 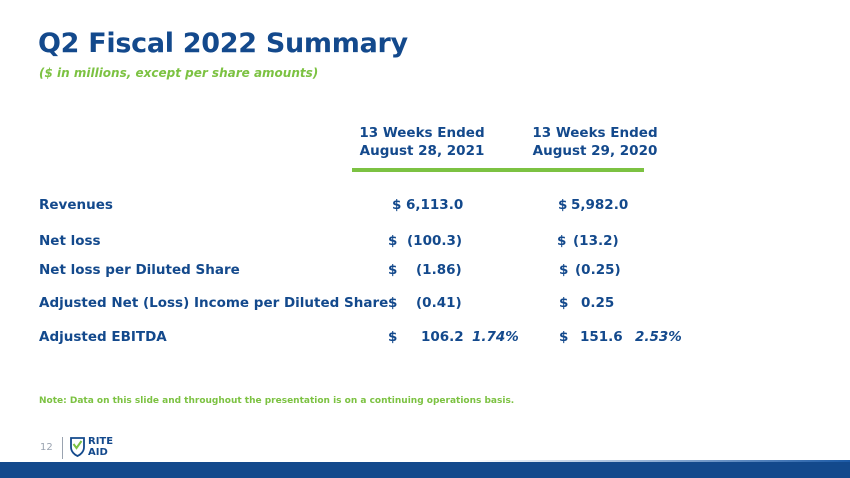 I want to click on row-adjusted-ebitda-2020-margin: 2.53%, so click(x=658, y=337).